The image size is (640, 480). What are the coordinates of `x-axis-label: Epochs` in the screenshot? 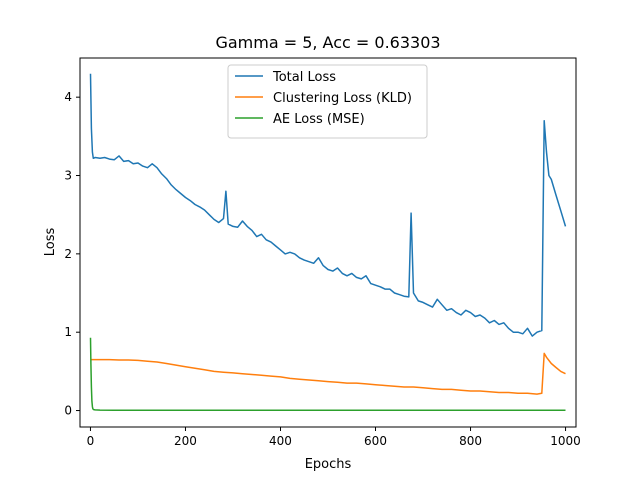 It's located at (328, 464).